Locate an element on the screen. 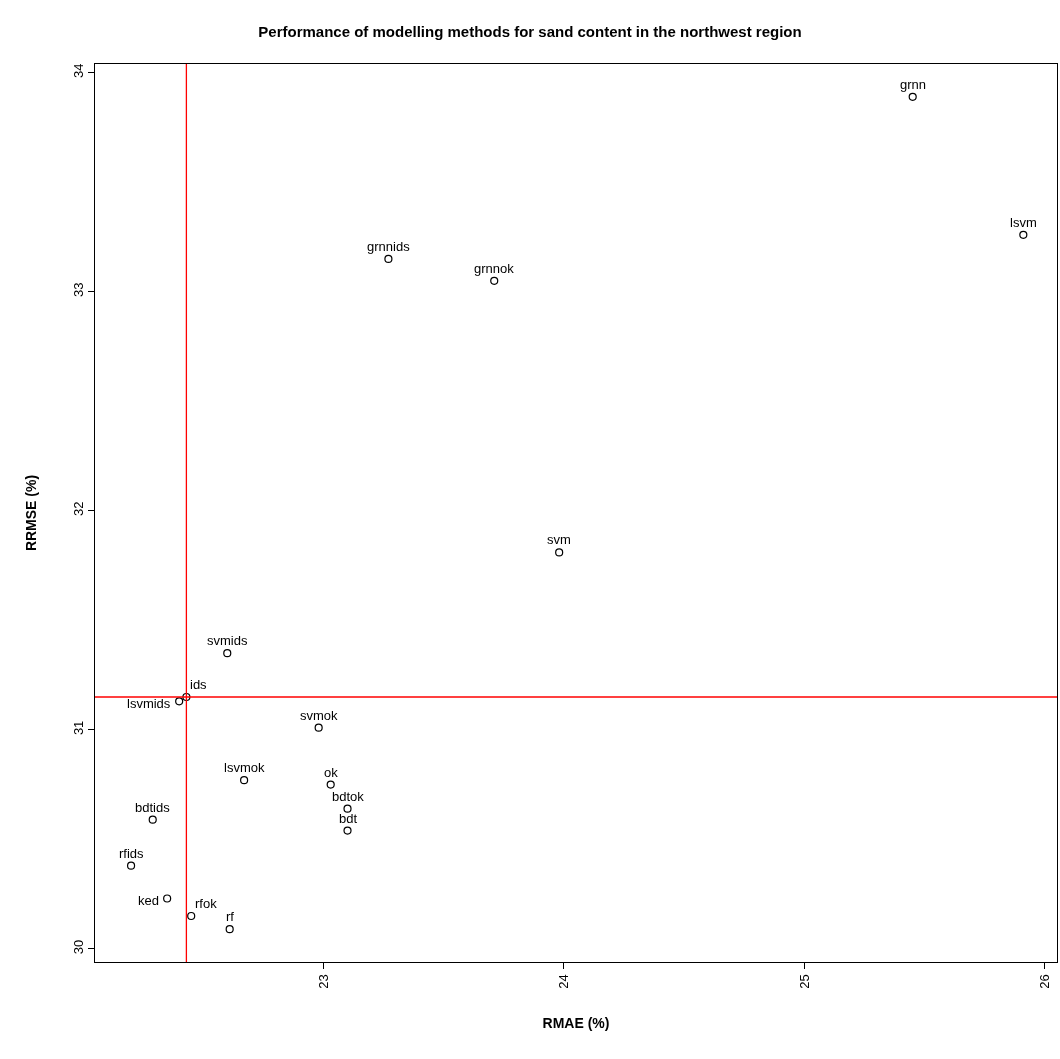  annotation: lsvmids is located at coordinates (149, 703).